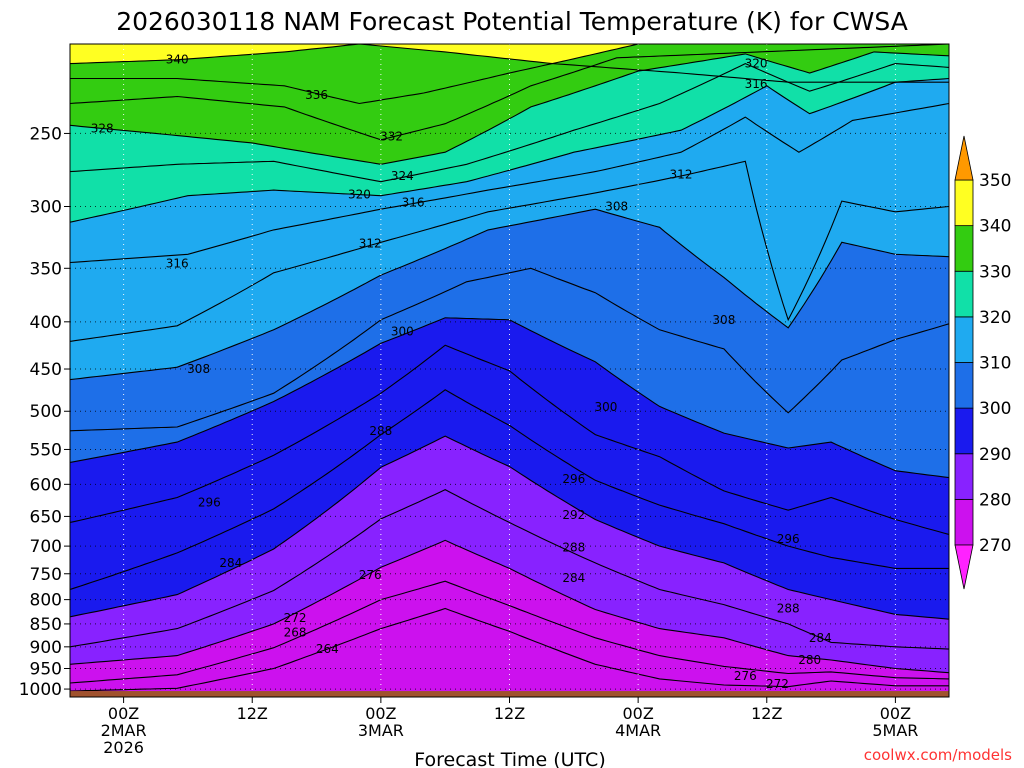  I want to click on y-tick-label: 700, so click(46, 547).